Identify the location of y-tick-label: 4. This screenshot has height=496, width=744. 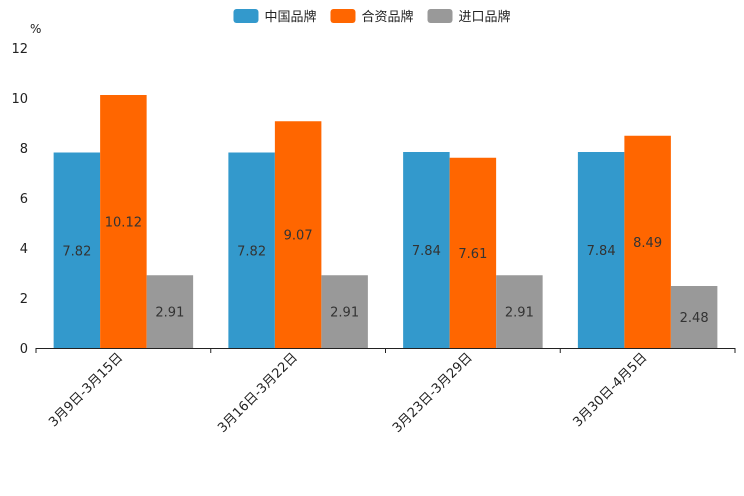
(24, 249).